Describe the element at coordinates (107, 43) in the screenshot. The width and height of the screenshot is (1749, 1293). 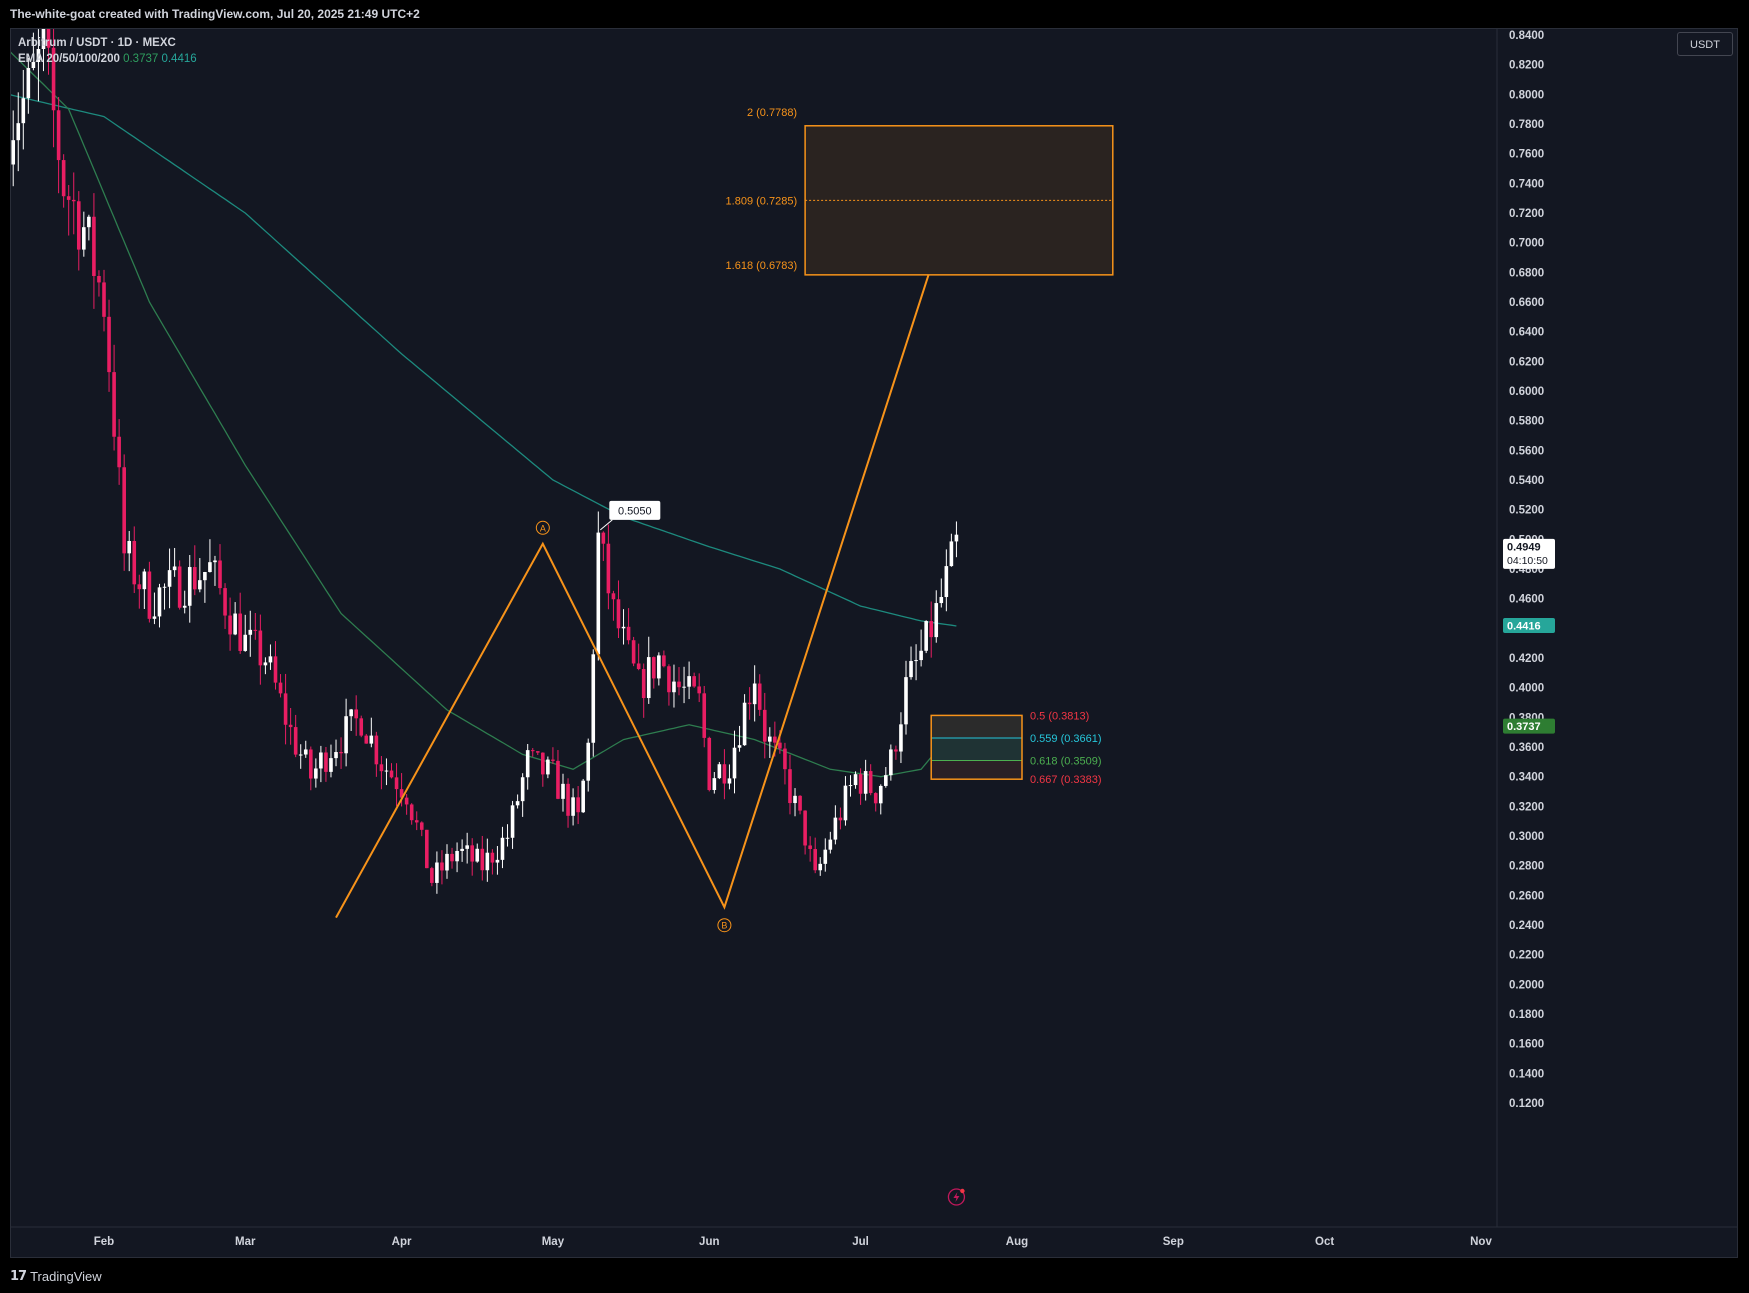
I see `symbol-title: Arbitrum / USDT · 1D · MEXC` at that location.